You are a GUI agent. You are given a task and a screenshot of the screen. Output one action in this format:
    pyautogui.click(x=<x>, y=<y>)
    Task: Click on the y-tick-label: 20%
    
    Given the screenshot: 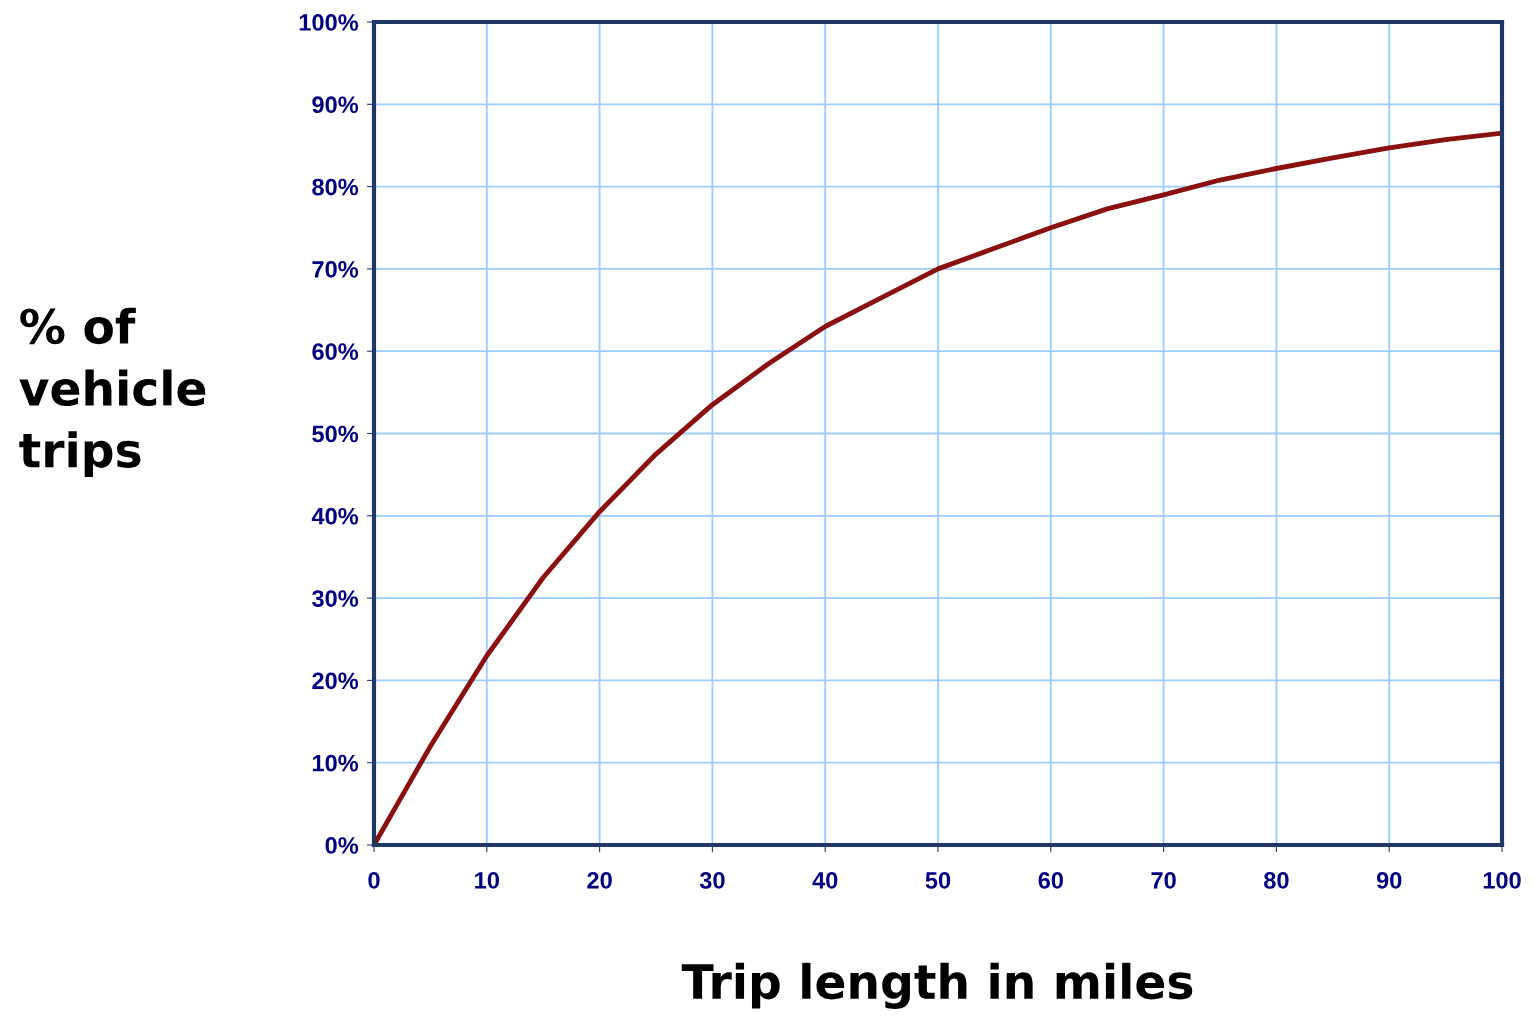 What is the action you would take?
    pyautogui.click(x=335, y=681)
    